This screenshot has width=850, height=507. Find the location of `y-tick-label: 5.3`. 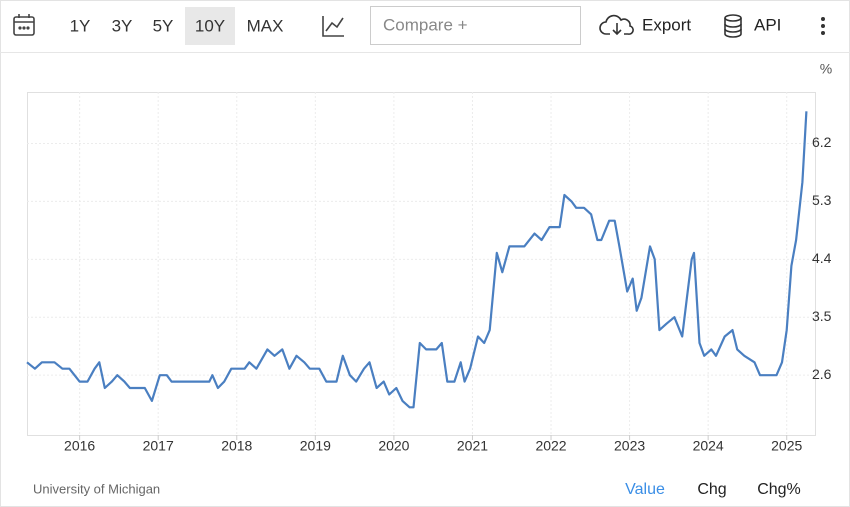

y-tick-label: 5.3 is located at coordinates (822, 200).